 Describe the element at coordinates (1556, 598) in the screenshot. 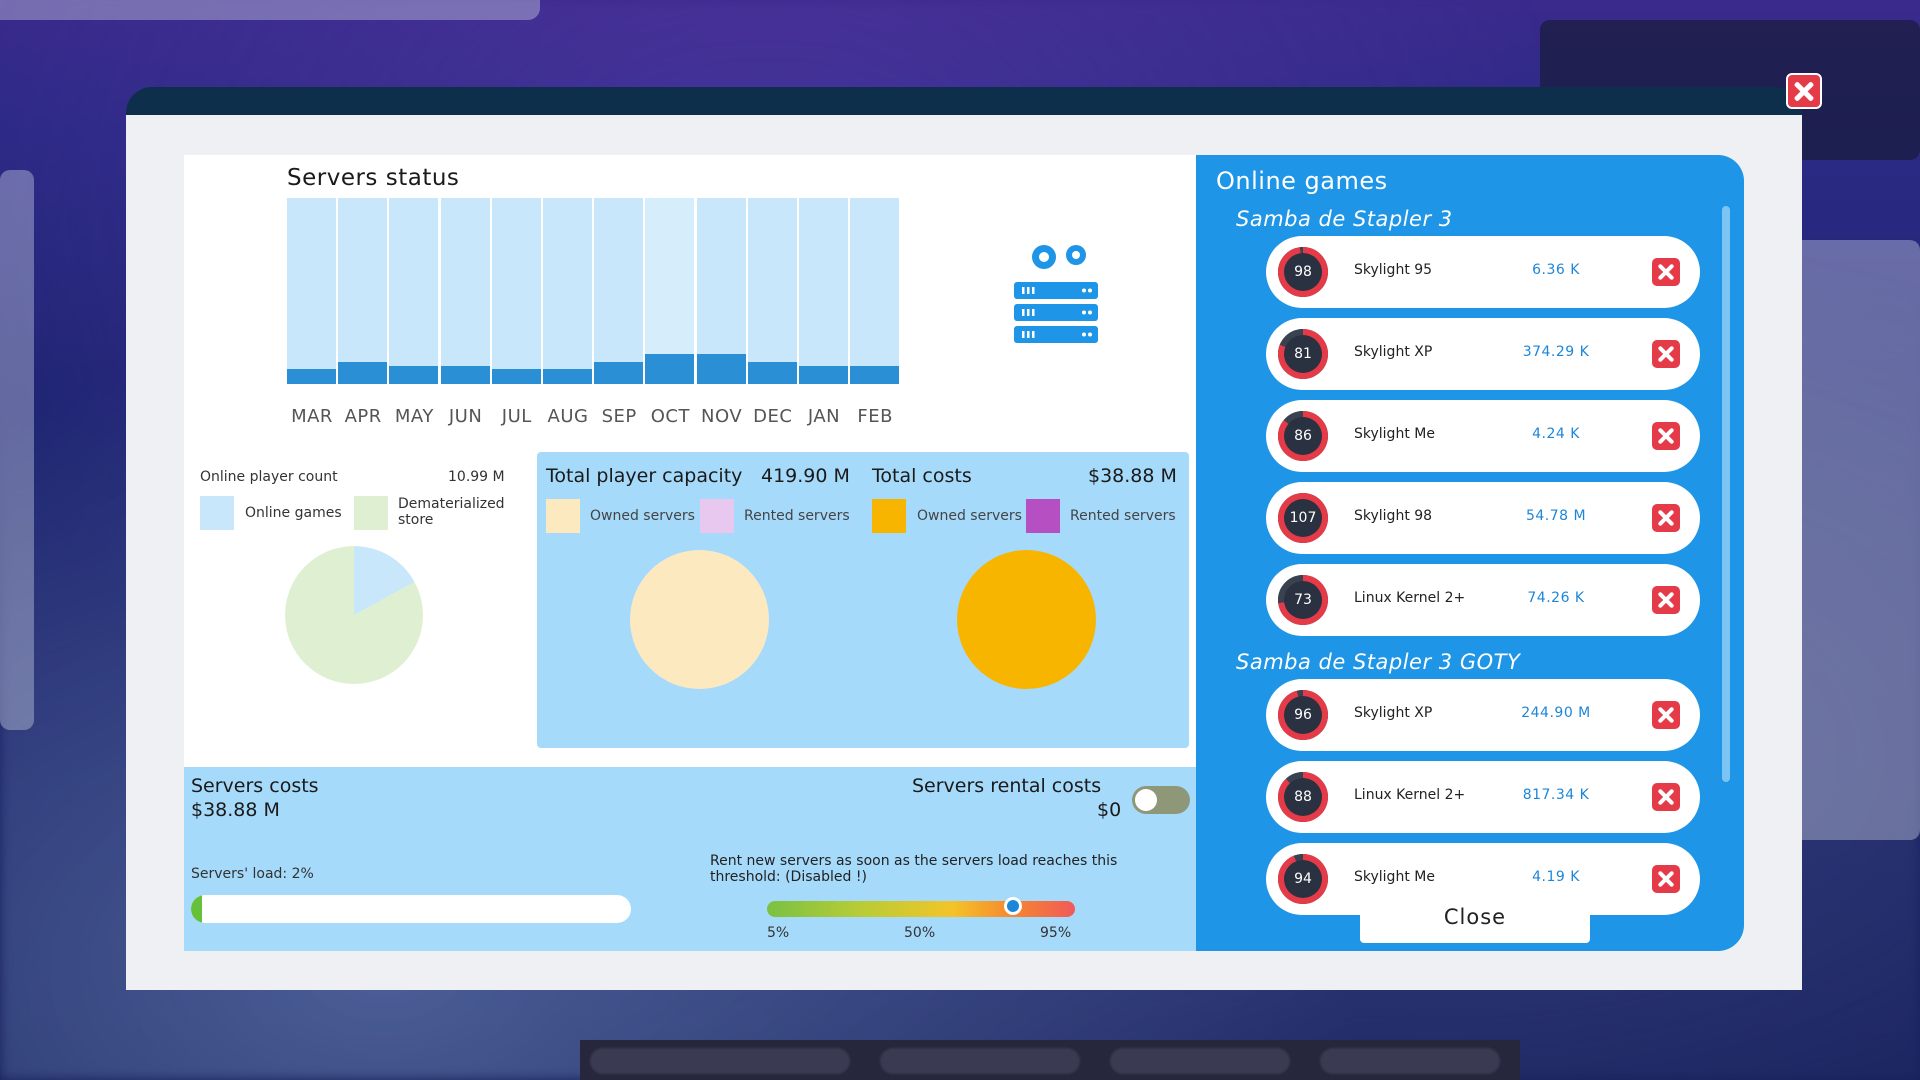

I see `player-count-value: 74.26 K` at that location.